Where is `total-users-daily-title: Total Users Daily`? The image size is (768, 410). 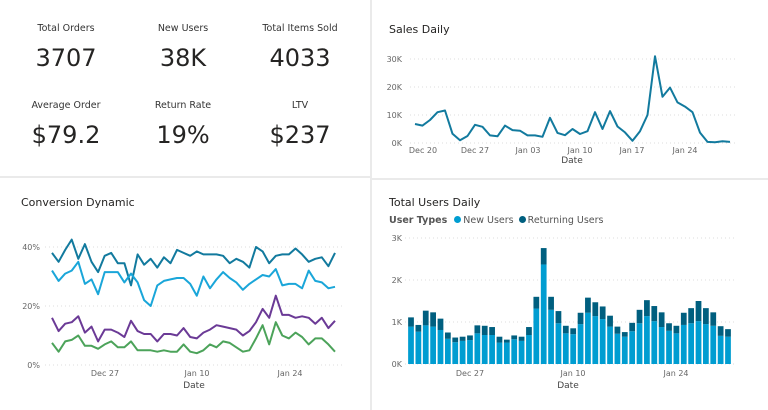
total-users-daily-title: Total Users Daily is located at coordinates (435, 202).